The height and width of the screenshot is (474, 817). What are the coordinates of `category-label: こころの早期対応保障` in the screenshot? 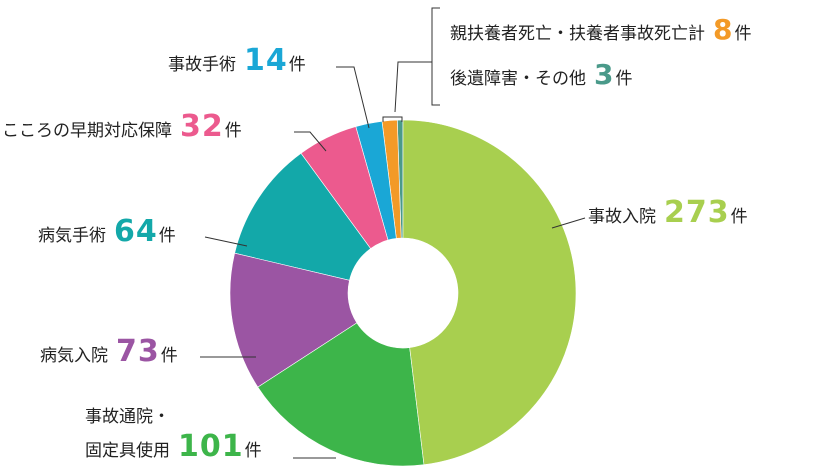 It's located at (87, 131).